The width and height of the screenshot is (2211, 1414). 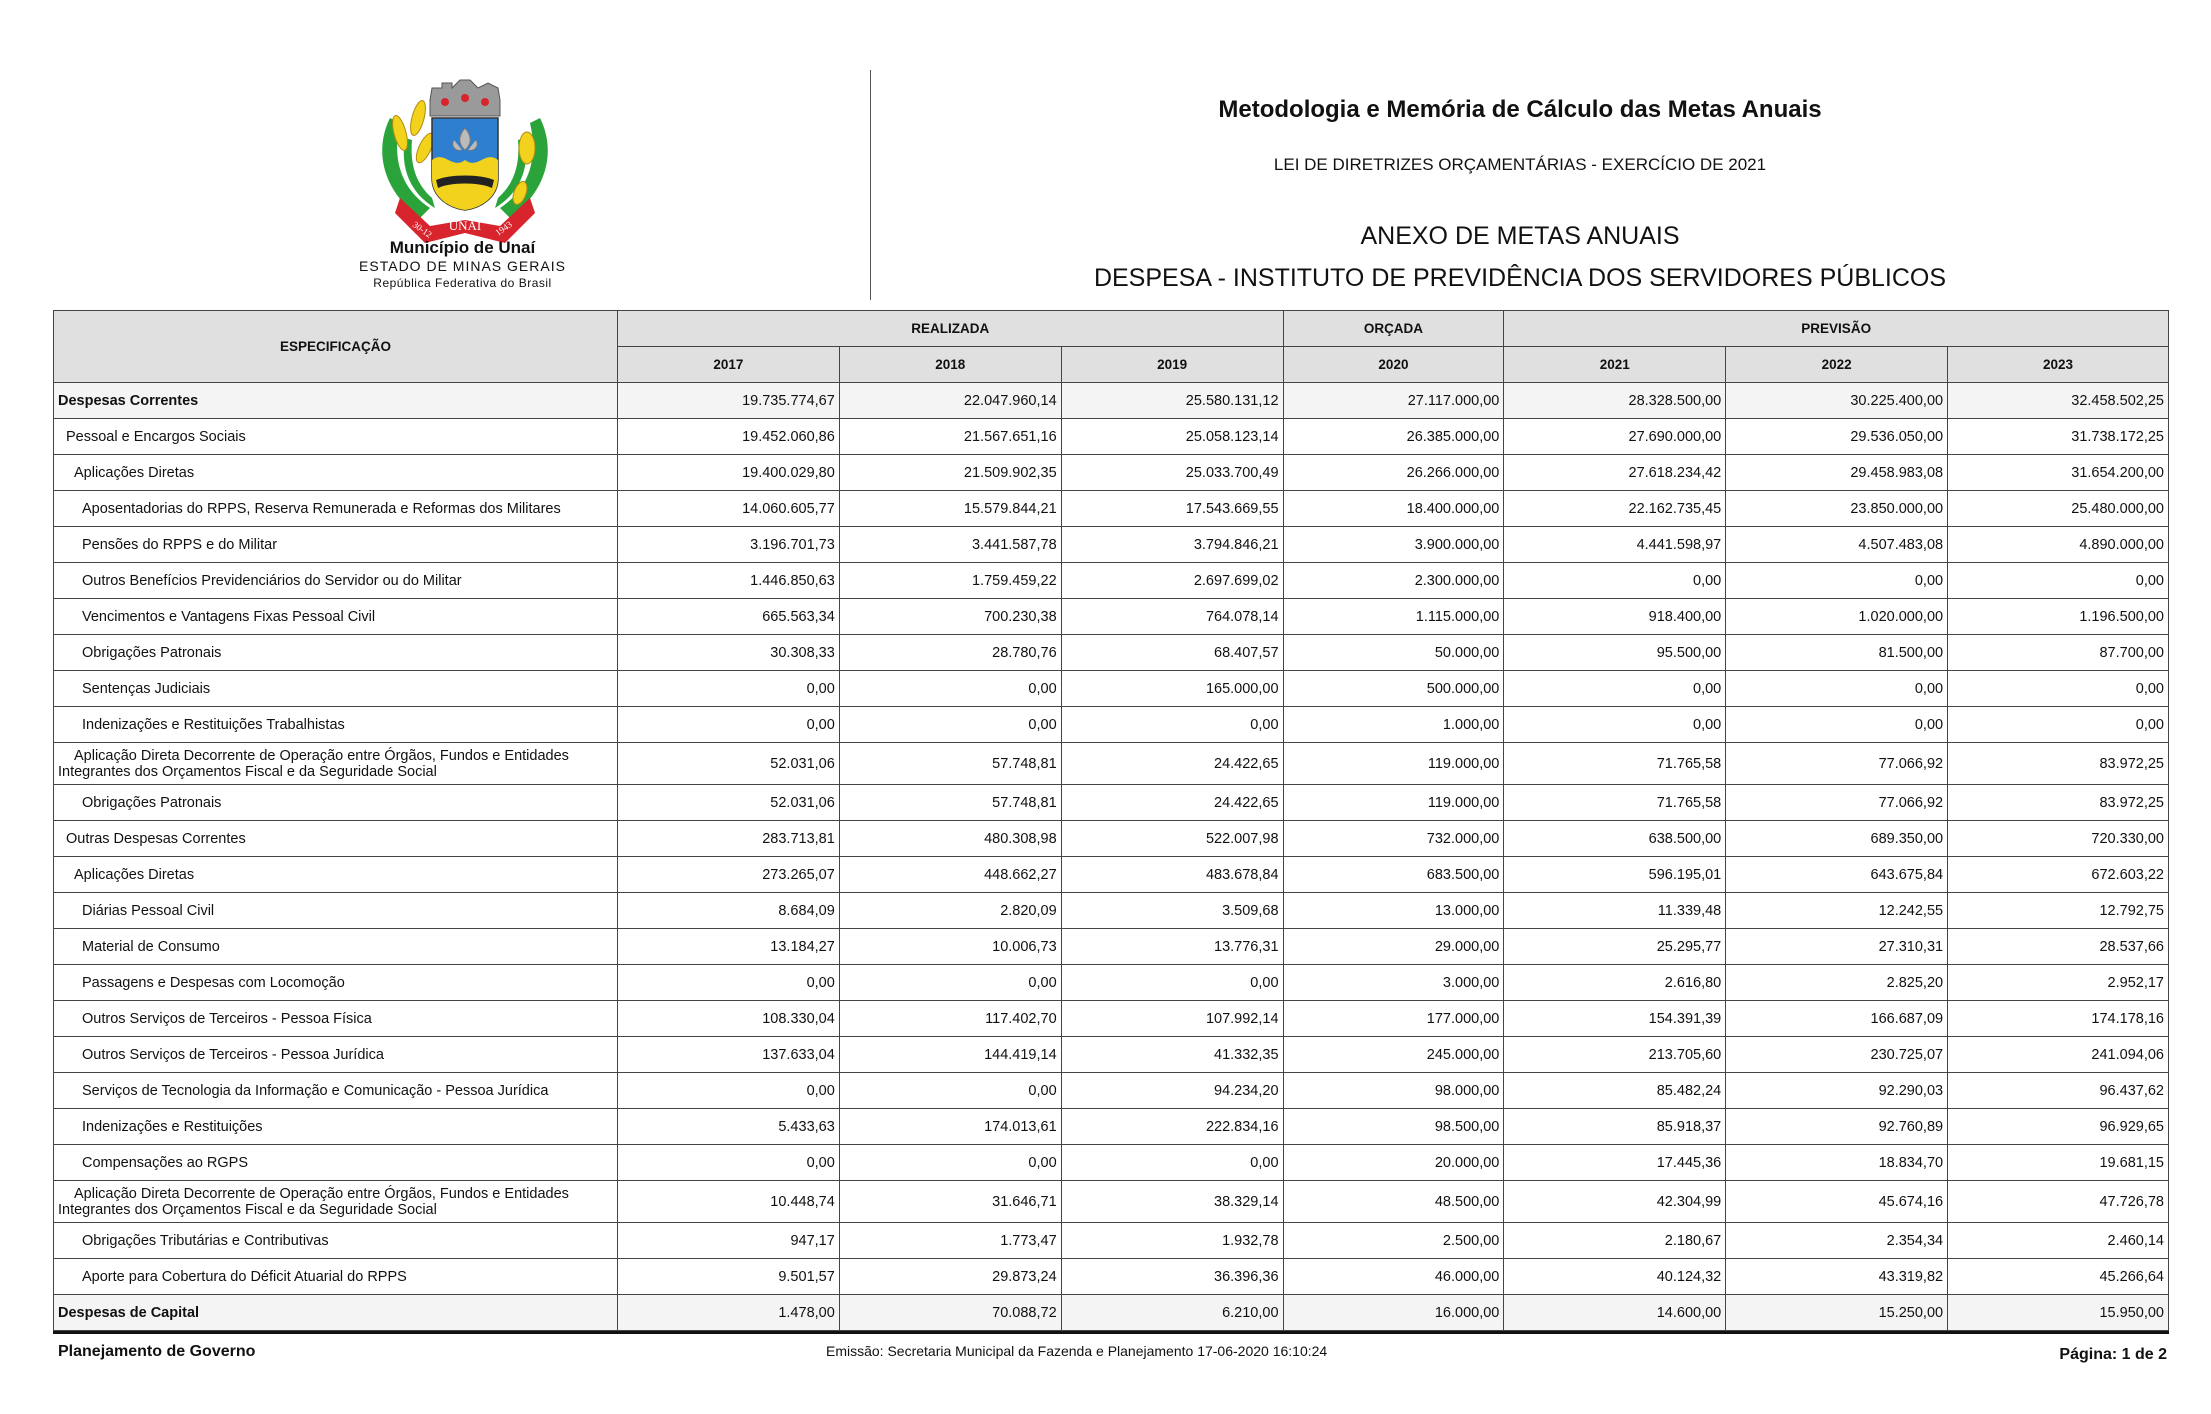 I want to click on row-label: Obrigações Tributárias e Contributivas, so click(x=335, y=1240).